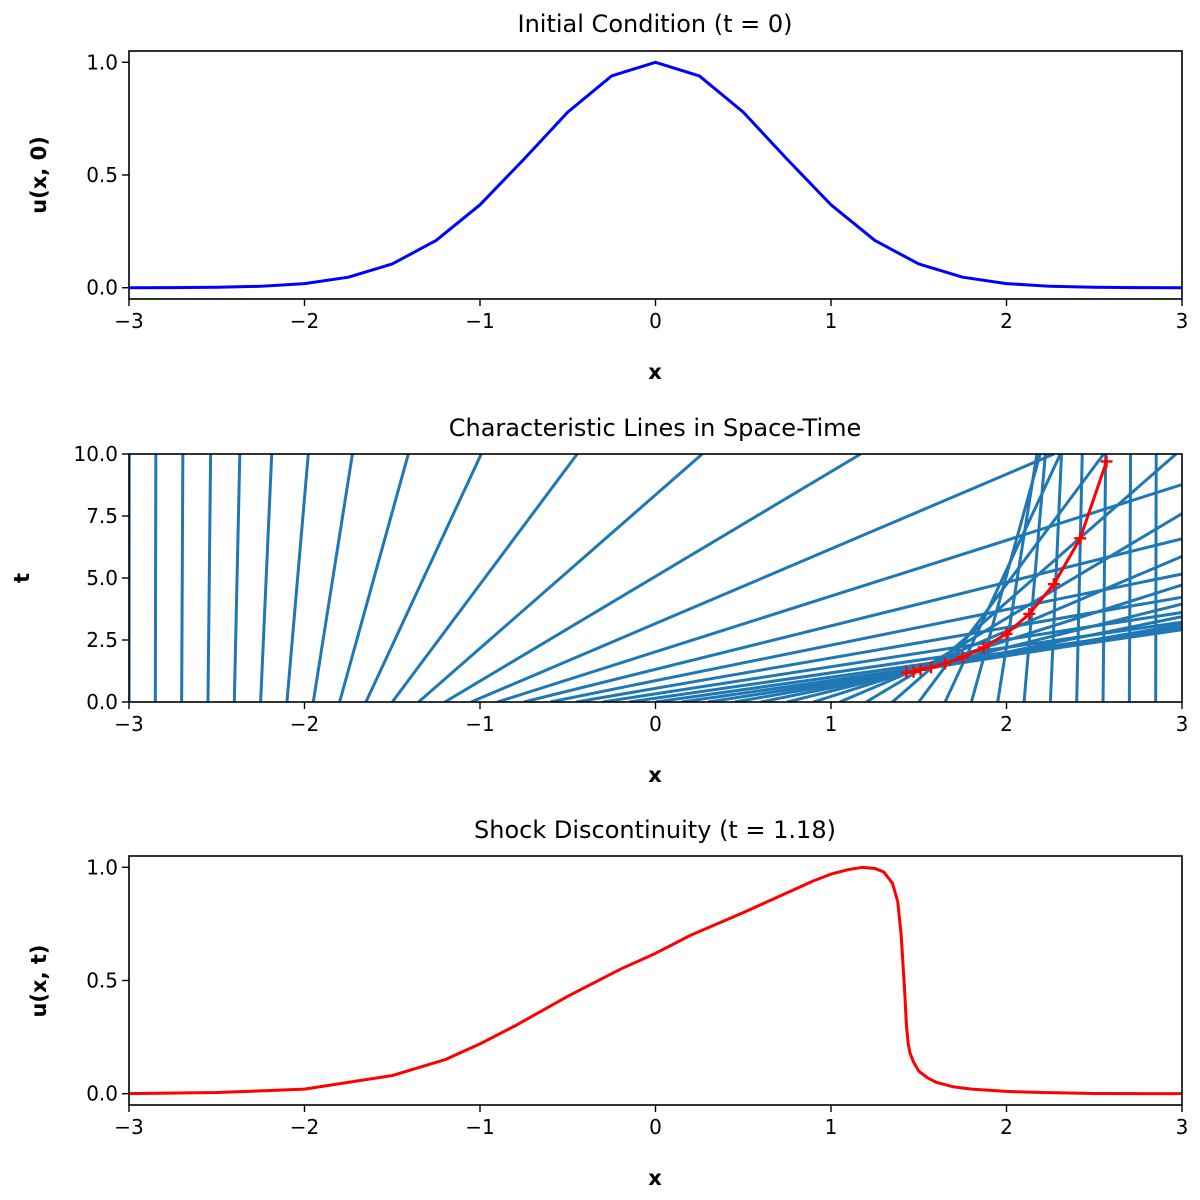 This screenshot has height=1200, width=1200. Describe the element at coordinates (95, 454) in the screenshot. I see `y-tick-label: 10.0` at that location.